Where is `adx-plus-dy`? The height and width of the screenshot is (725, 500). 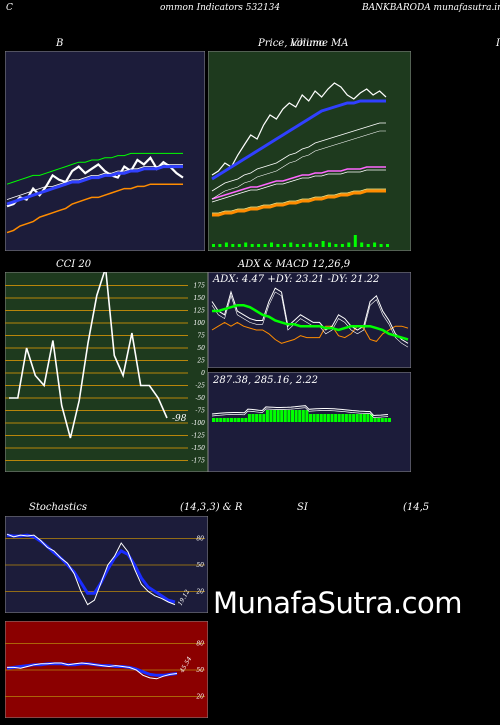 adx-plus-dy is located at coordinates (310, 315).